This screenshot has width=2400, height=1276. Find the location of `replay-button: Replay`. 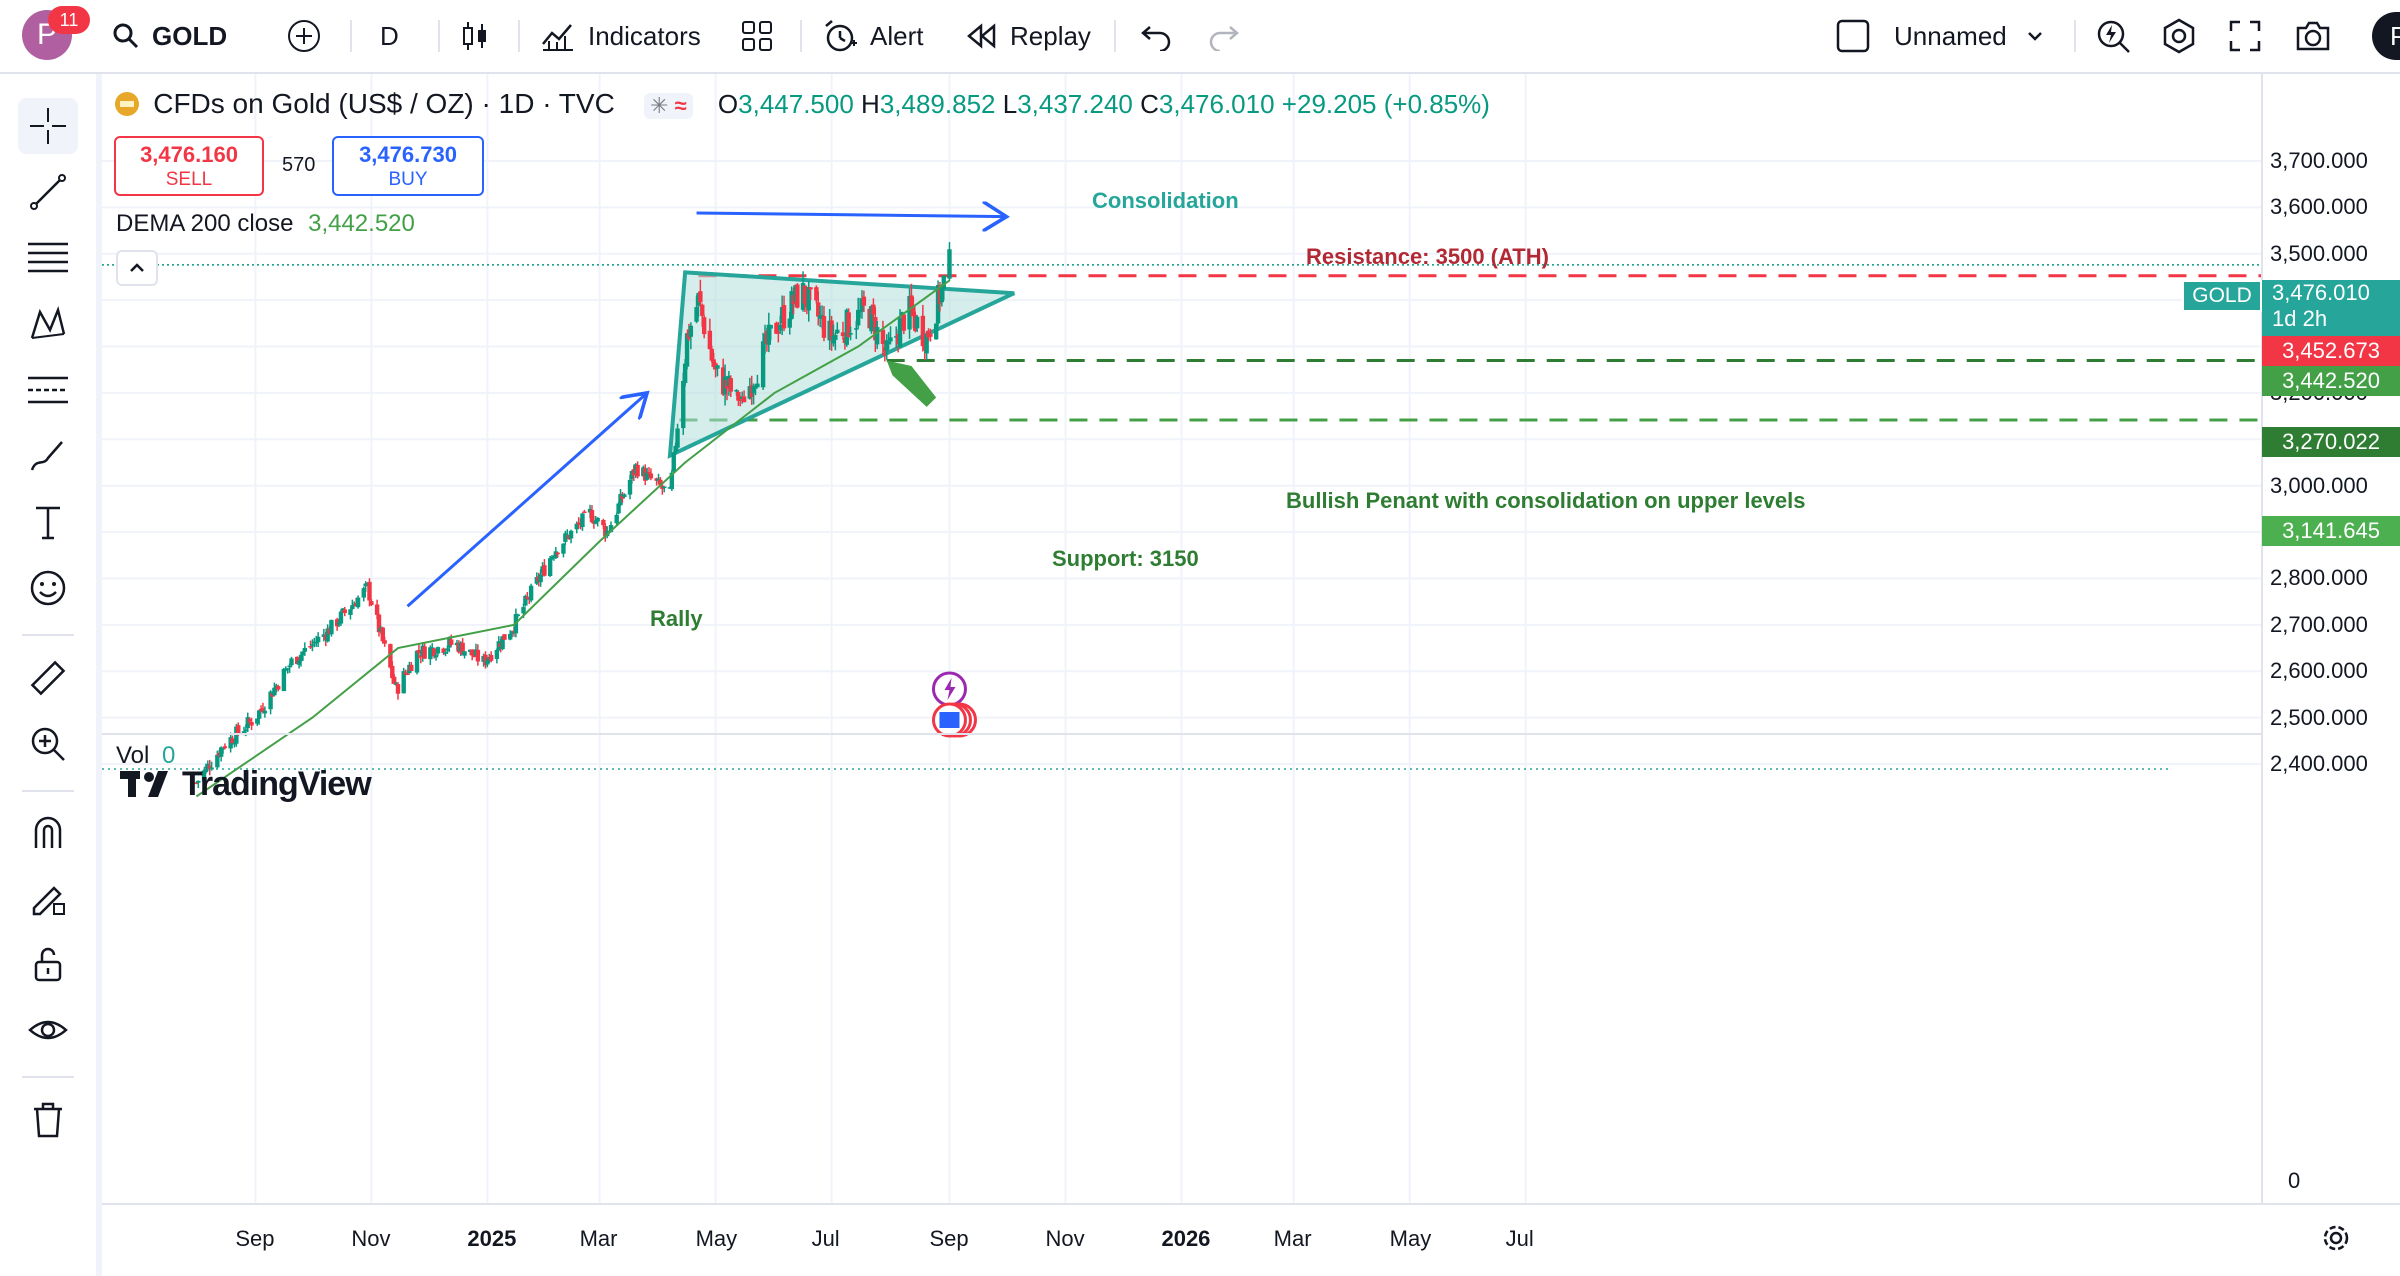

replay-button: Replay is located at coordinates (1028, 36).